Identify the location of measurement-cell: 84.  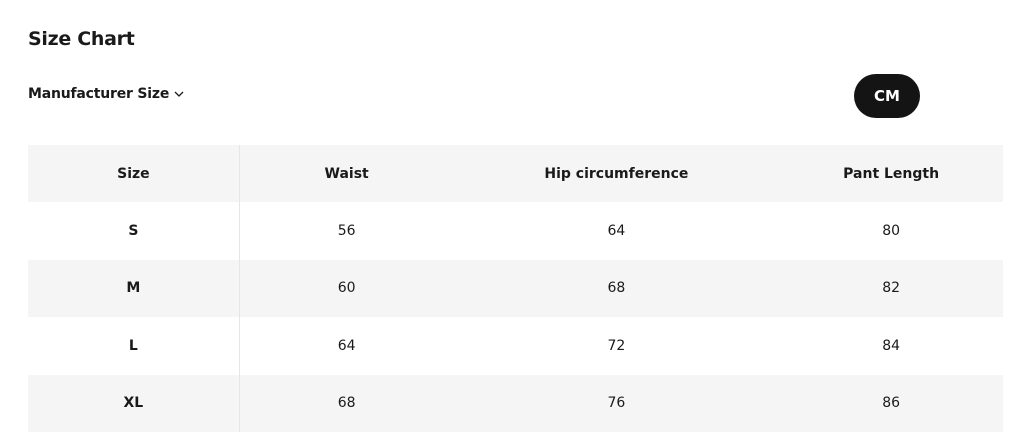
(891, 345).